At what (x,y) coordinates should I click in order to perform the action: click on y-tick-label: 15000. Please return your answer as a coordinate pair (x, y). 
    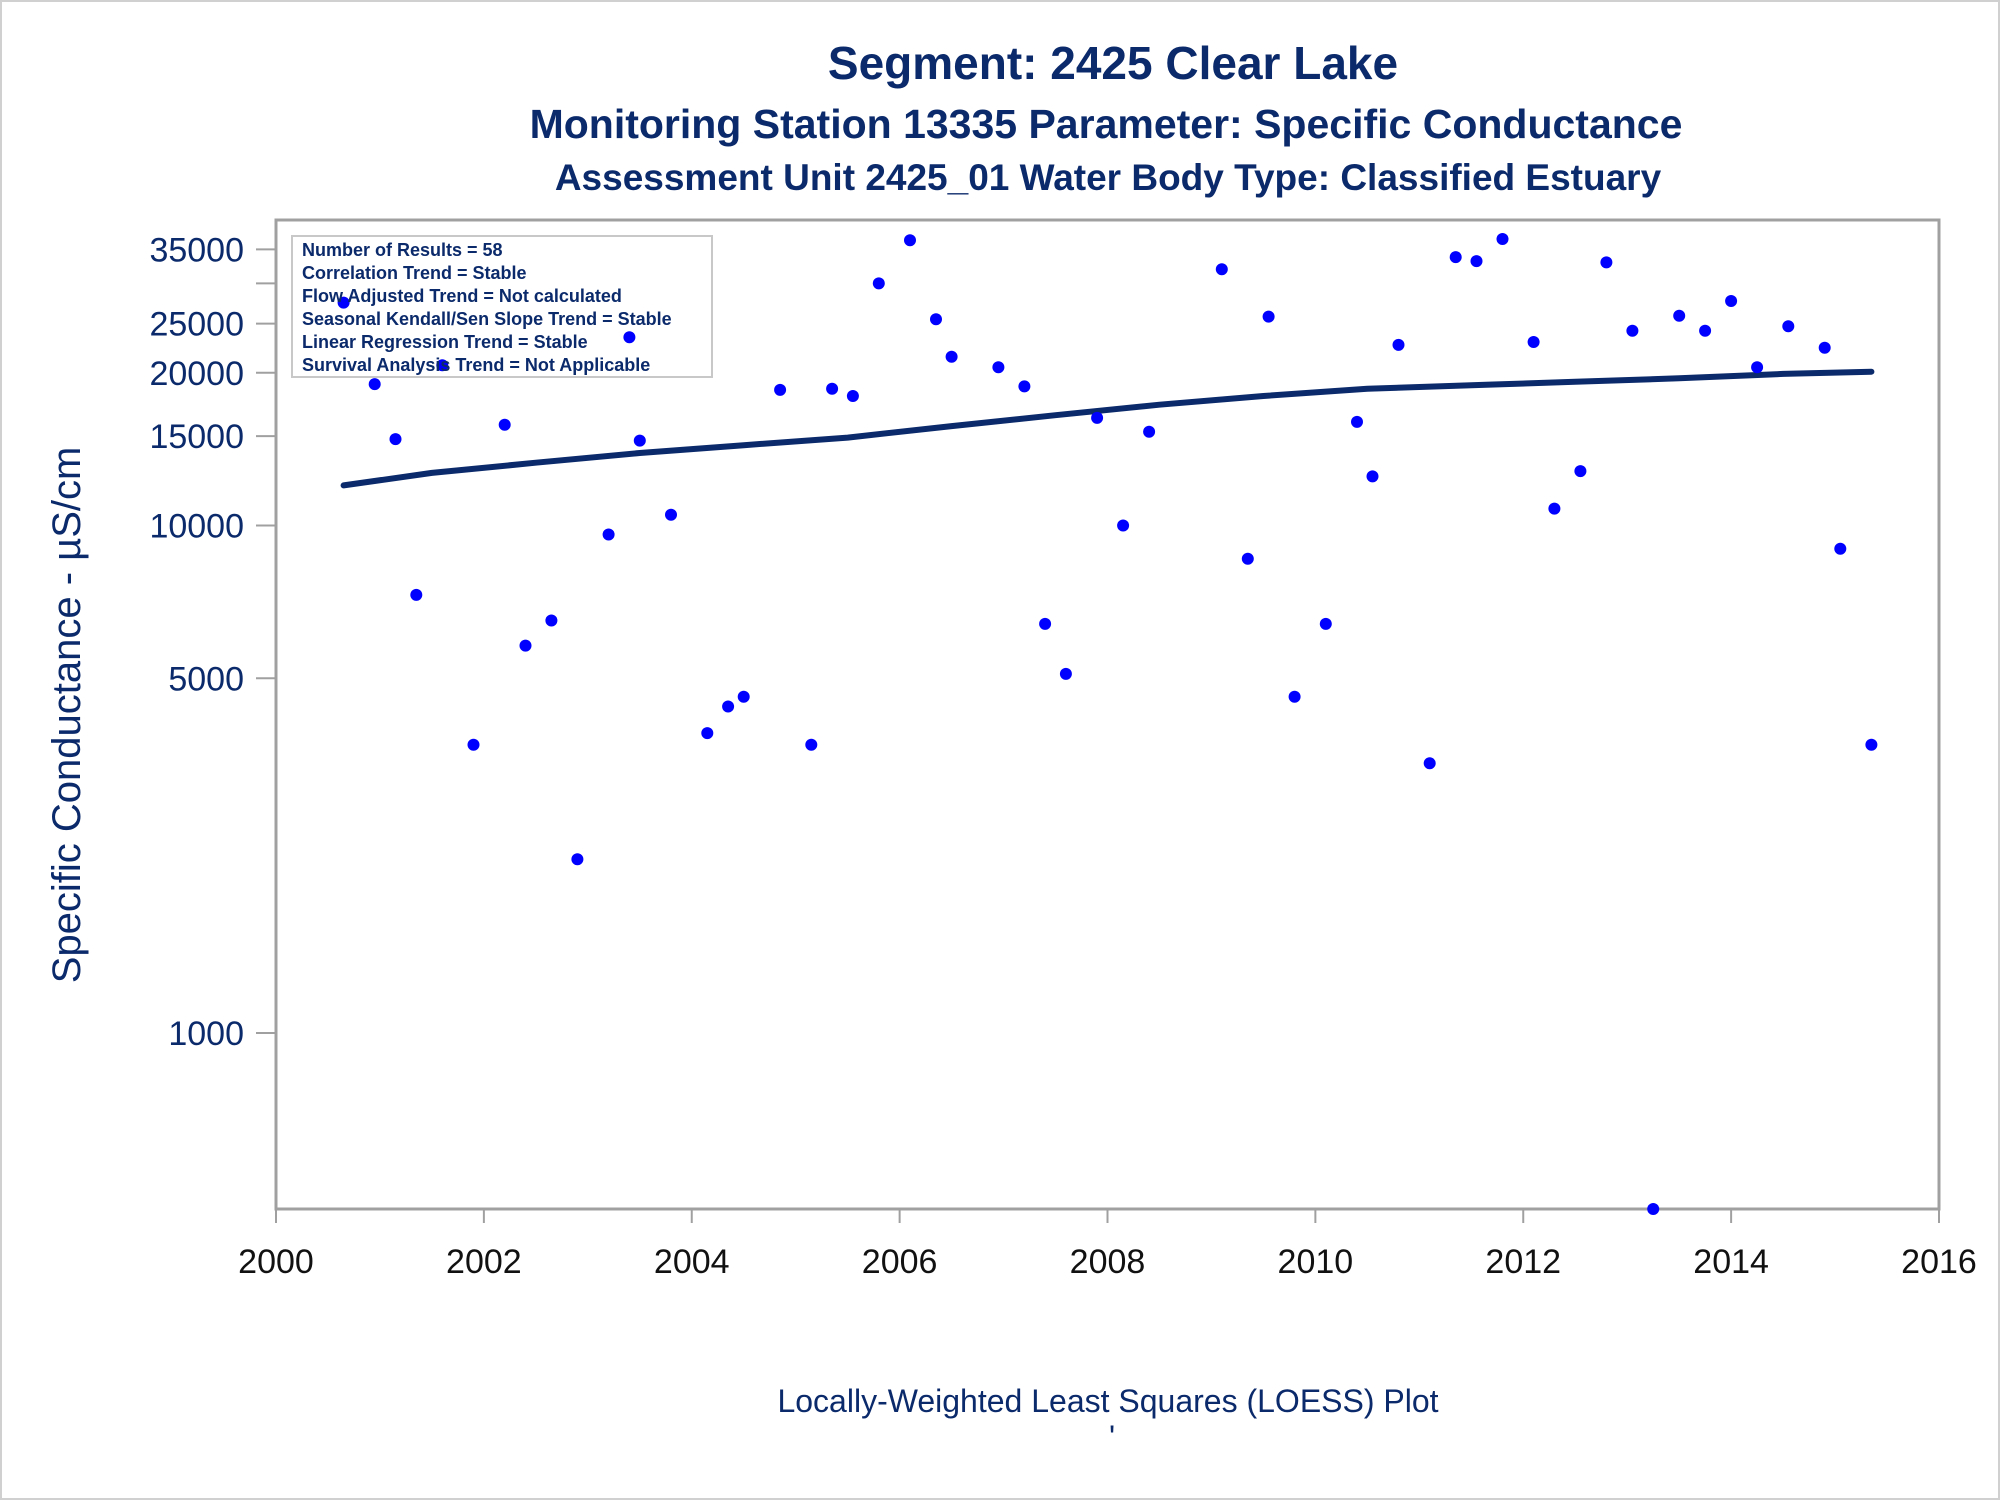
    Looking at the image, I should click on (196, 437).